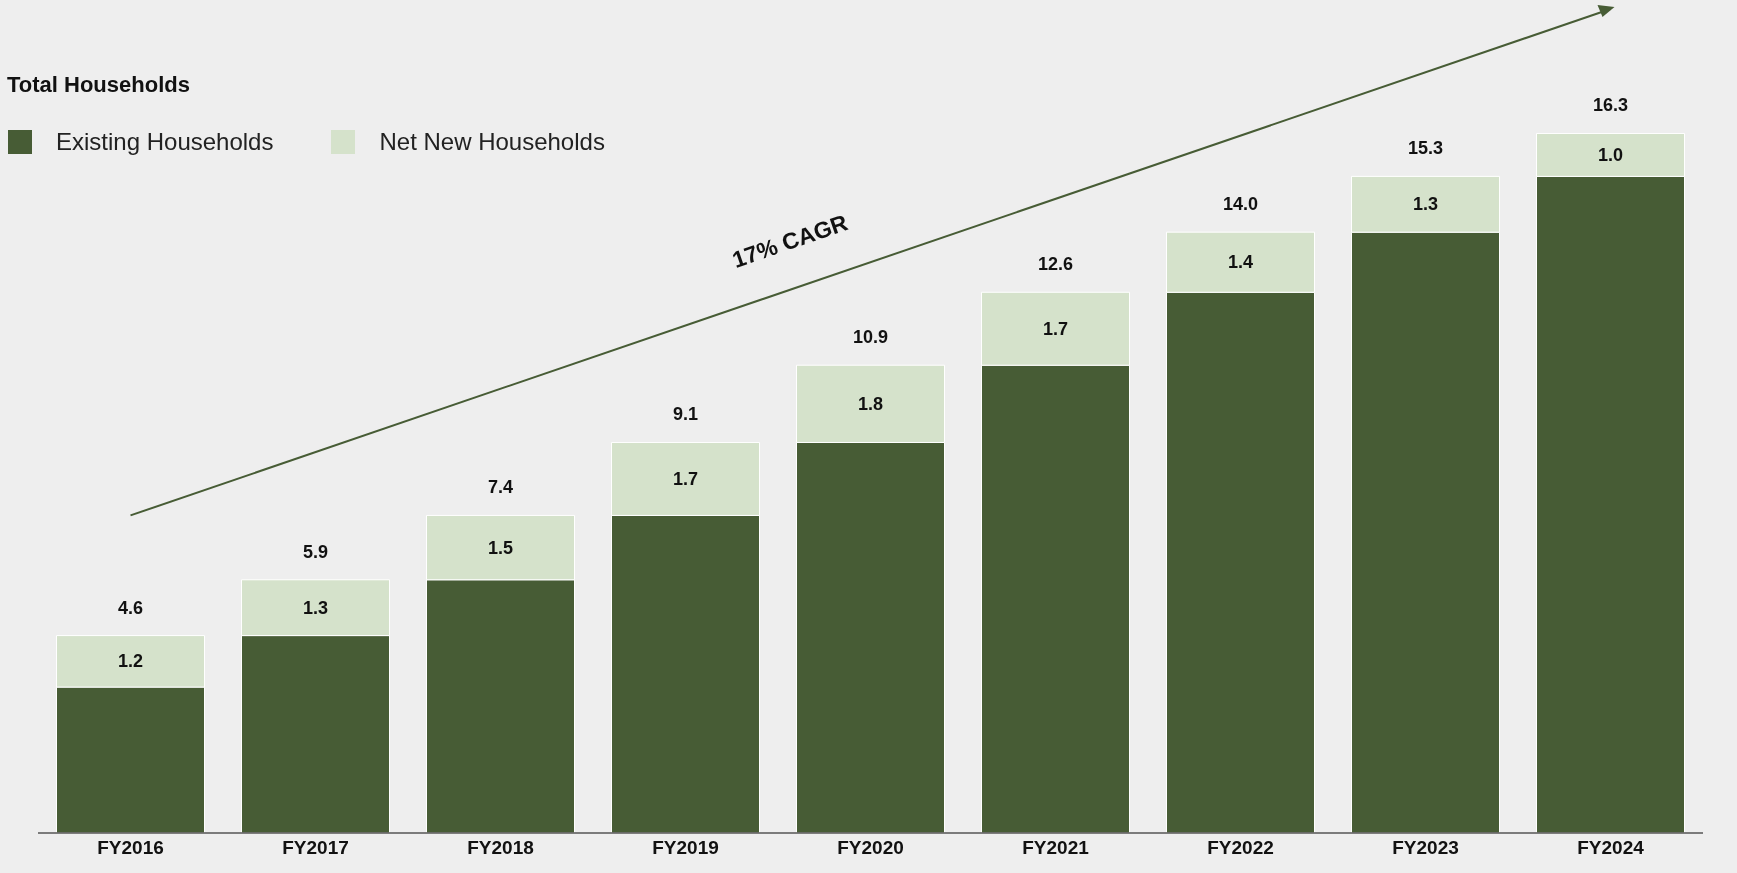 This screenshot has width=1737, height=873. What do you see at coordinates (1610, 154) in the screenshot?
I see `data-label: 1.0` at bounding box center [1610, 154].